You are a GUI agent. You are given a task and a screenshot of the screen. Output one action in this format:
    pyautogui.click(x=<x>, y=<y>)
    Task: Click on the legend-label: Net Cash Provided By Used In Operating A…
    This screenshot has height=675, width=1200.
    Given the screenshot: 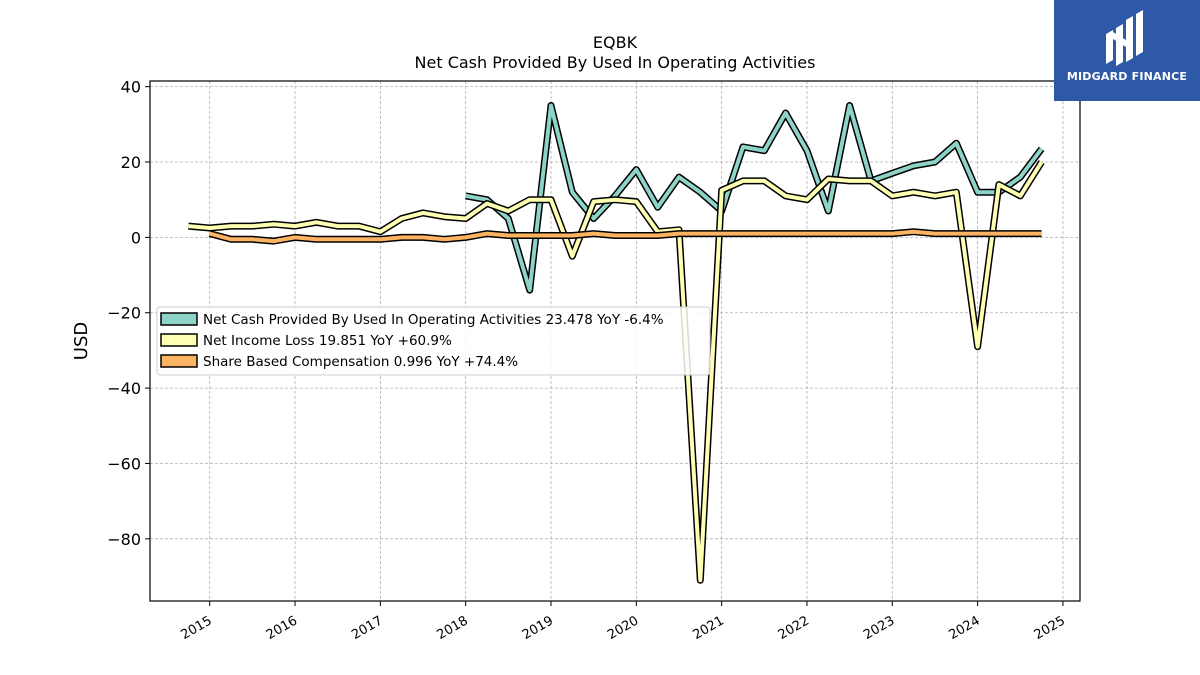 What is the action you would take?
    pyautogui.click(x=433, y=320)
    